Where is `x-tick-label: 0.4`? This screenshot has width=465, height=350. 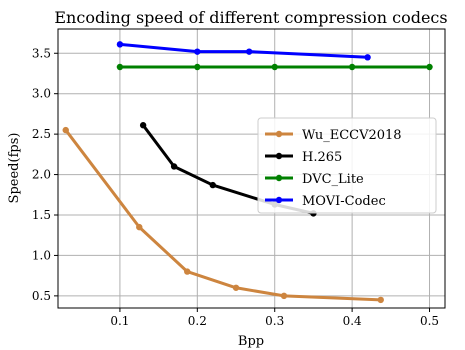
x-tick-label: 0.4 is located at coordinates (352, 321).